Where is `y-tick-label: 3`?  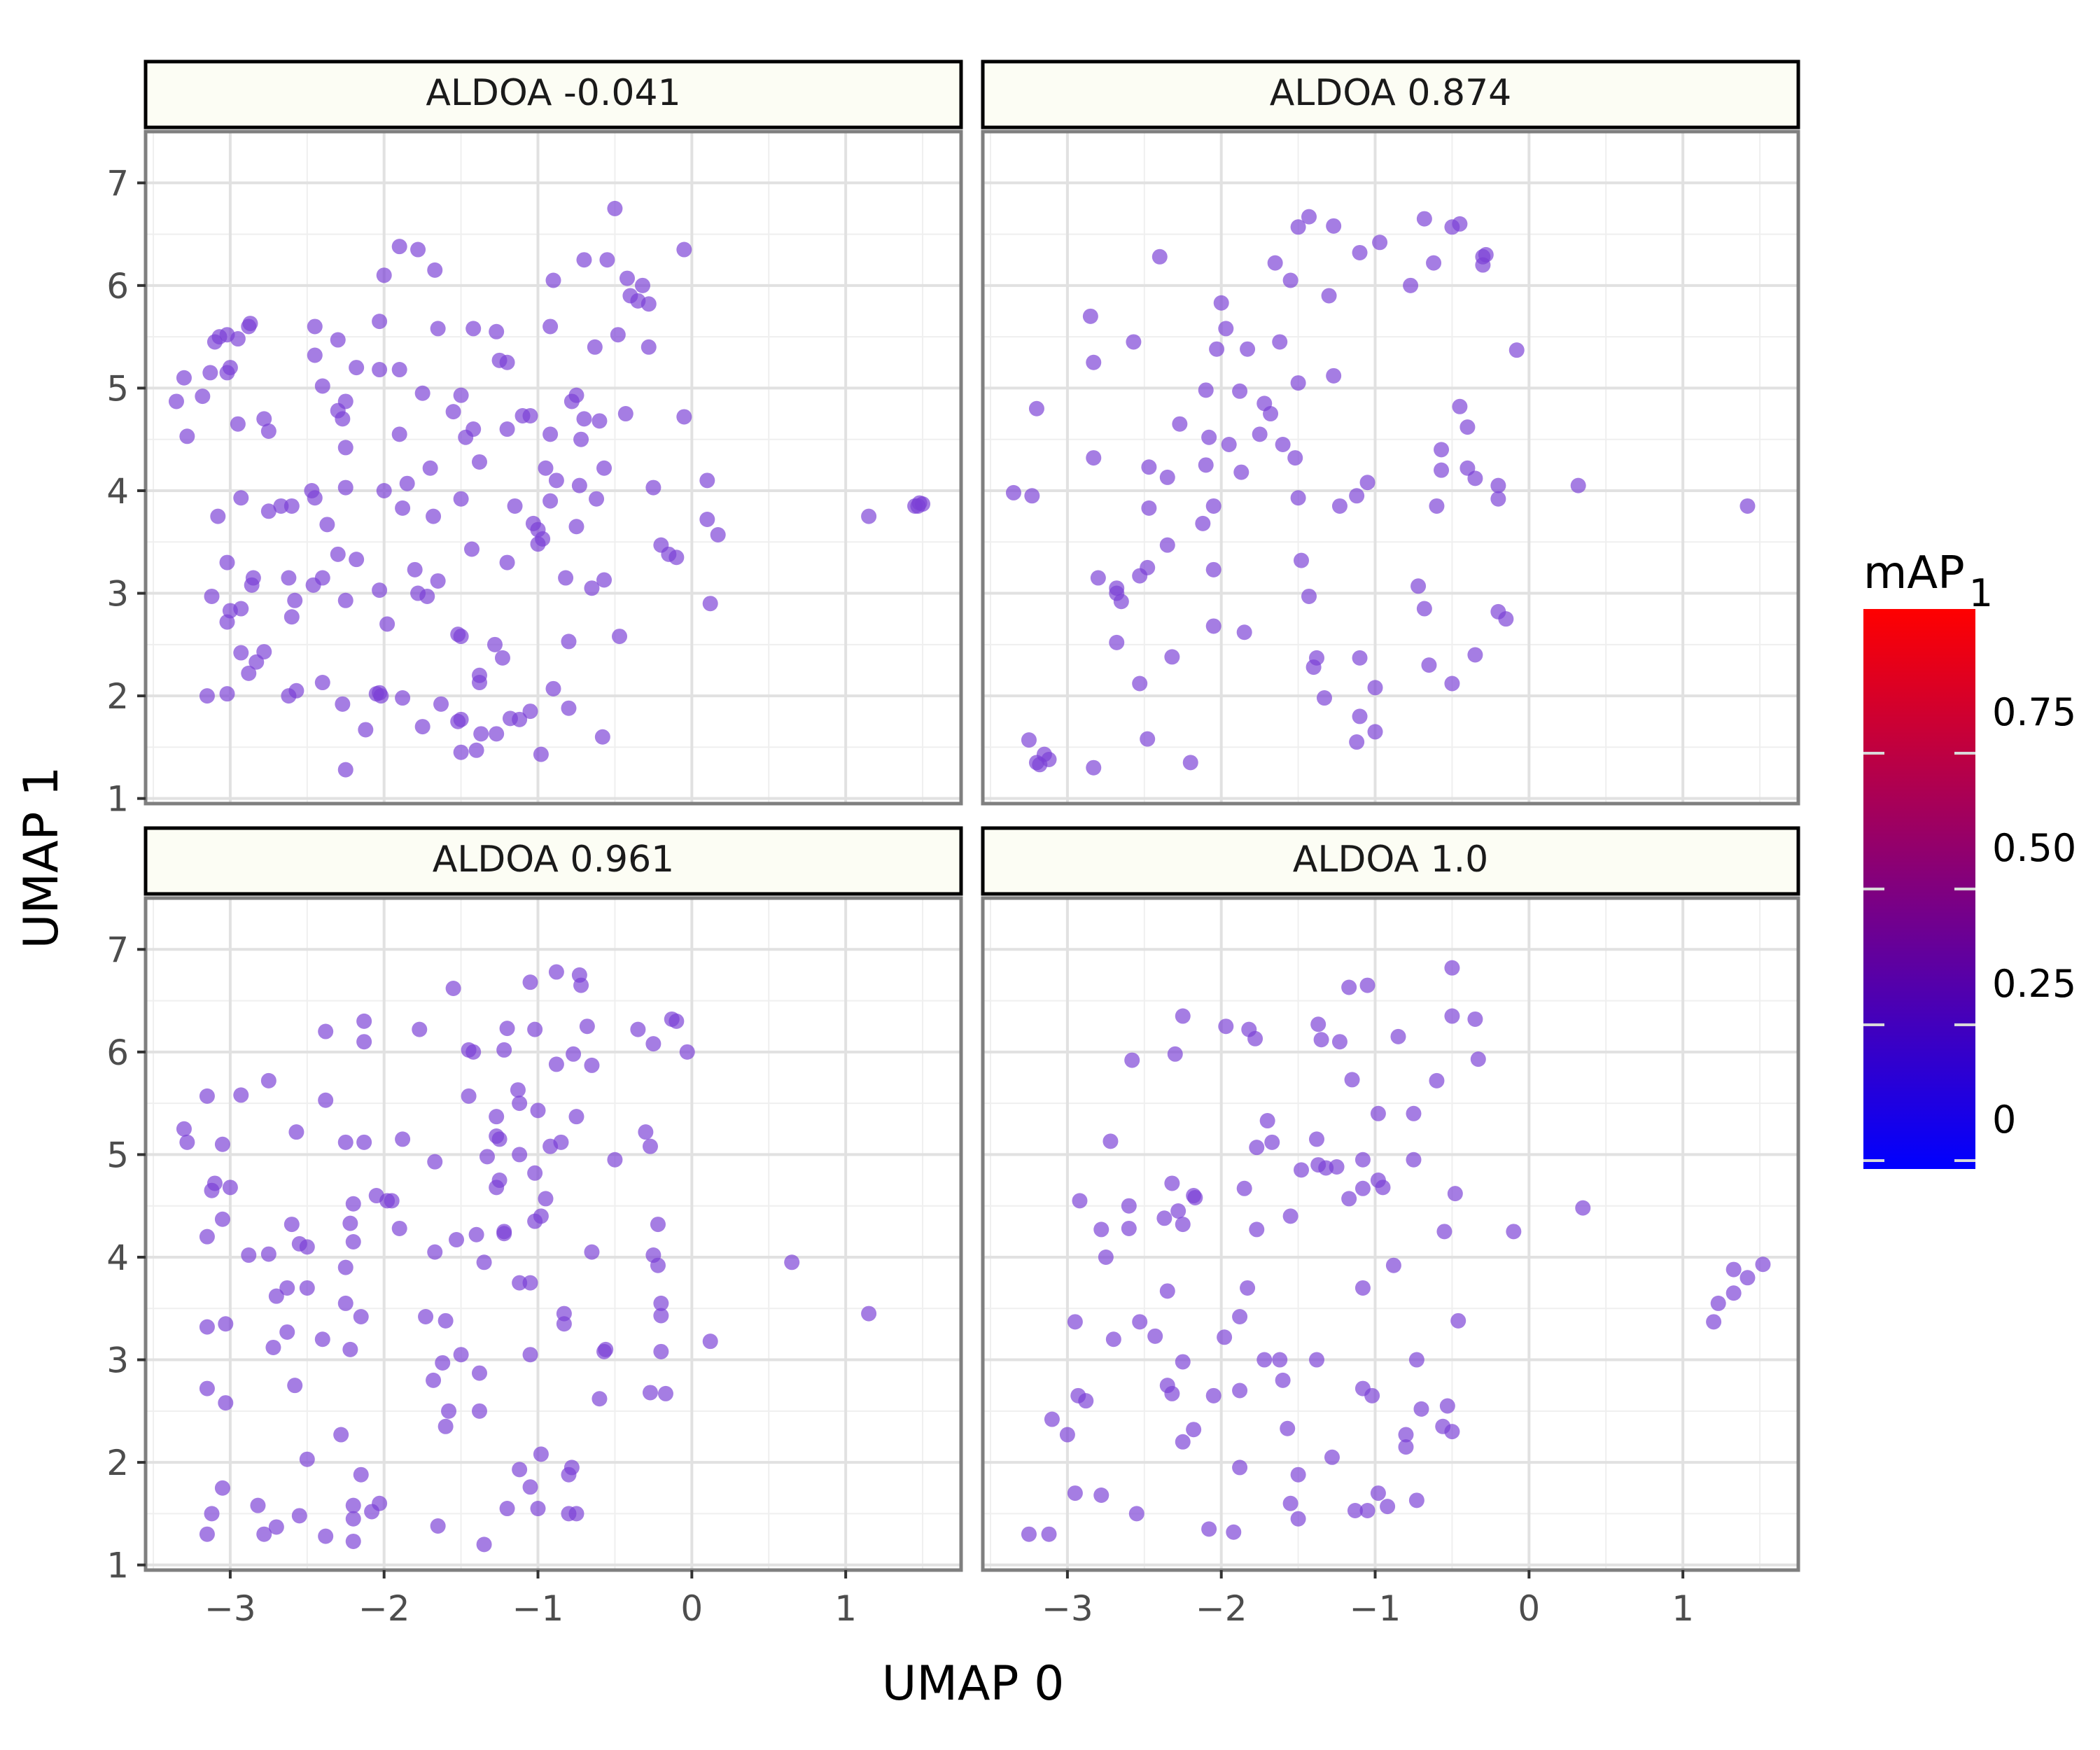
y-tick-label: 3 is located at coordinates (117, 1360).